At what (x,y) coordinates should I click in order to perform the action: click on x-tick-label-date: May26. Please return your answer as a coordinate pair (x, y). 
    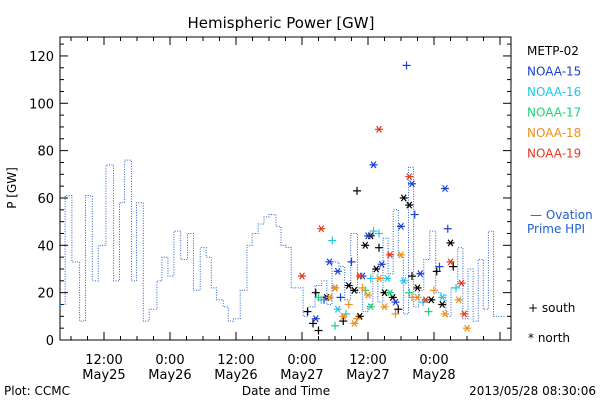
    Looking at the image, I should click on (169, 375).